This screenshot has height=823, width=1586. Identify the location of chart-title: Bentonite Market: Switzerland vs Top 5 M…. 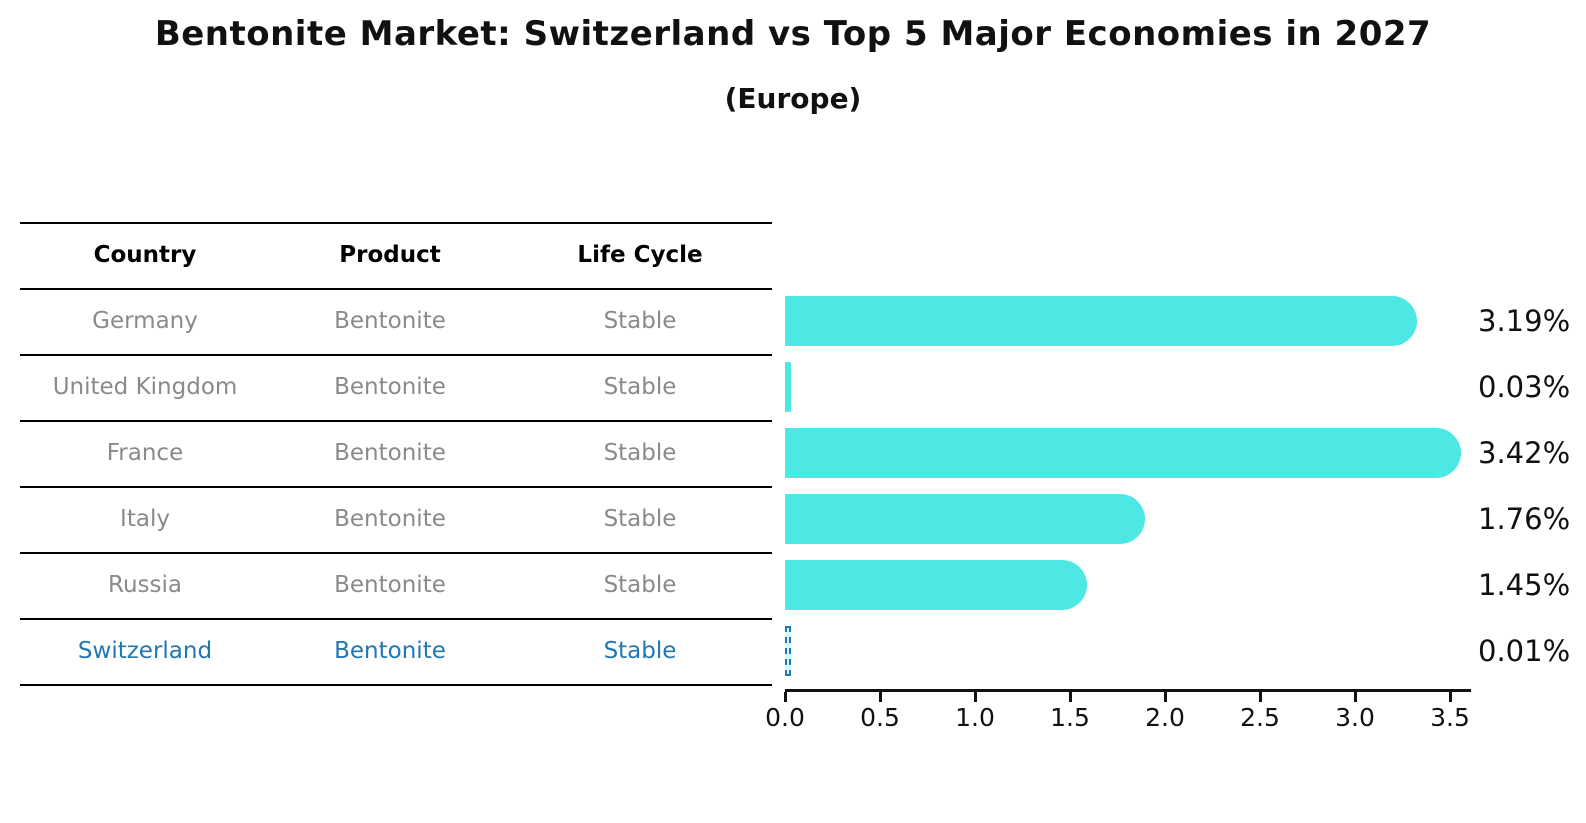
(793, 34).